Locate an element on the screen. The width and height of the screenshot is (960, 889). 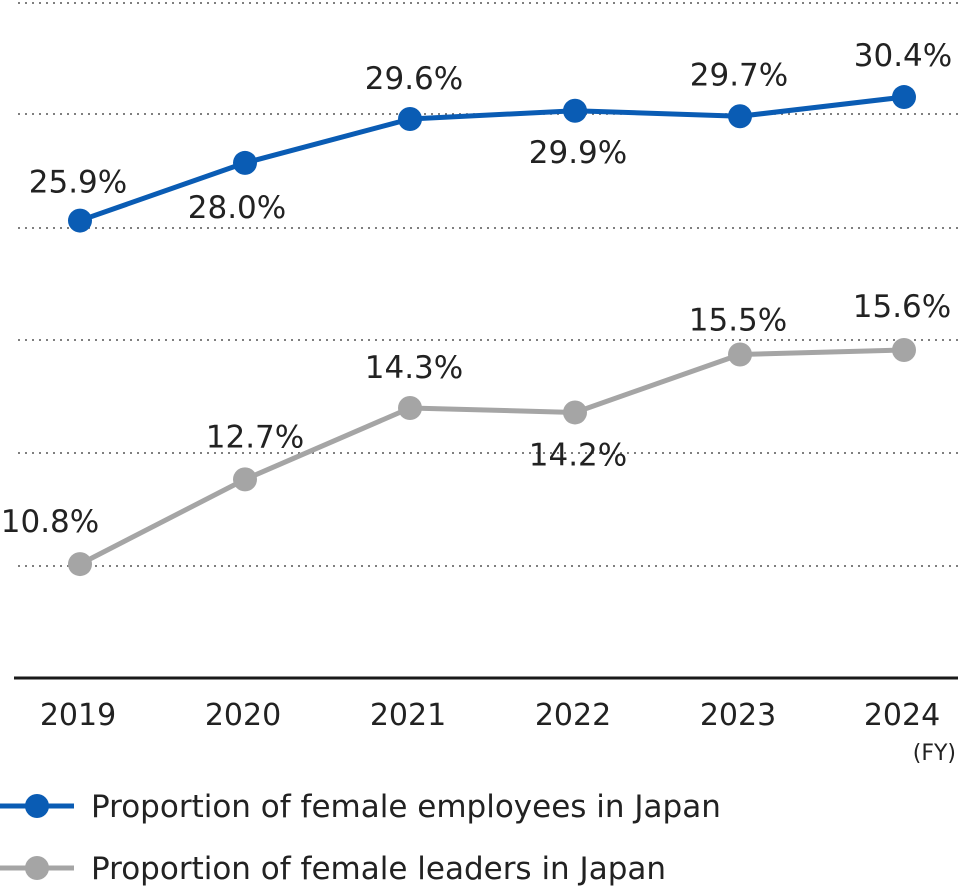
legend-label: Proportion of female employees in Japan is located at coordinates (406, 807).